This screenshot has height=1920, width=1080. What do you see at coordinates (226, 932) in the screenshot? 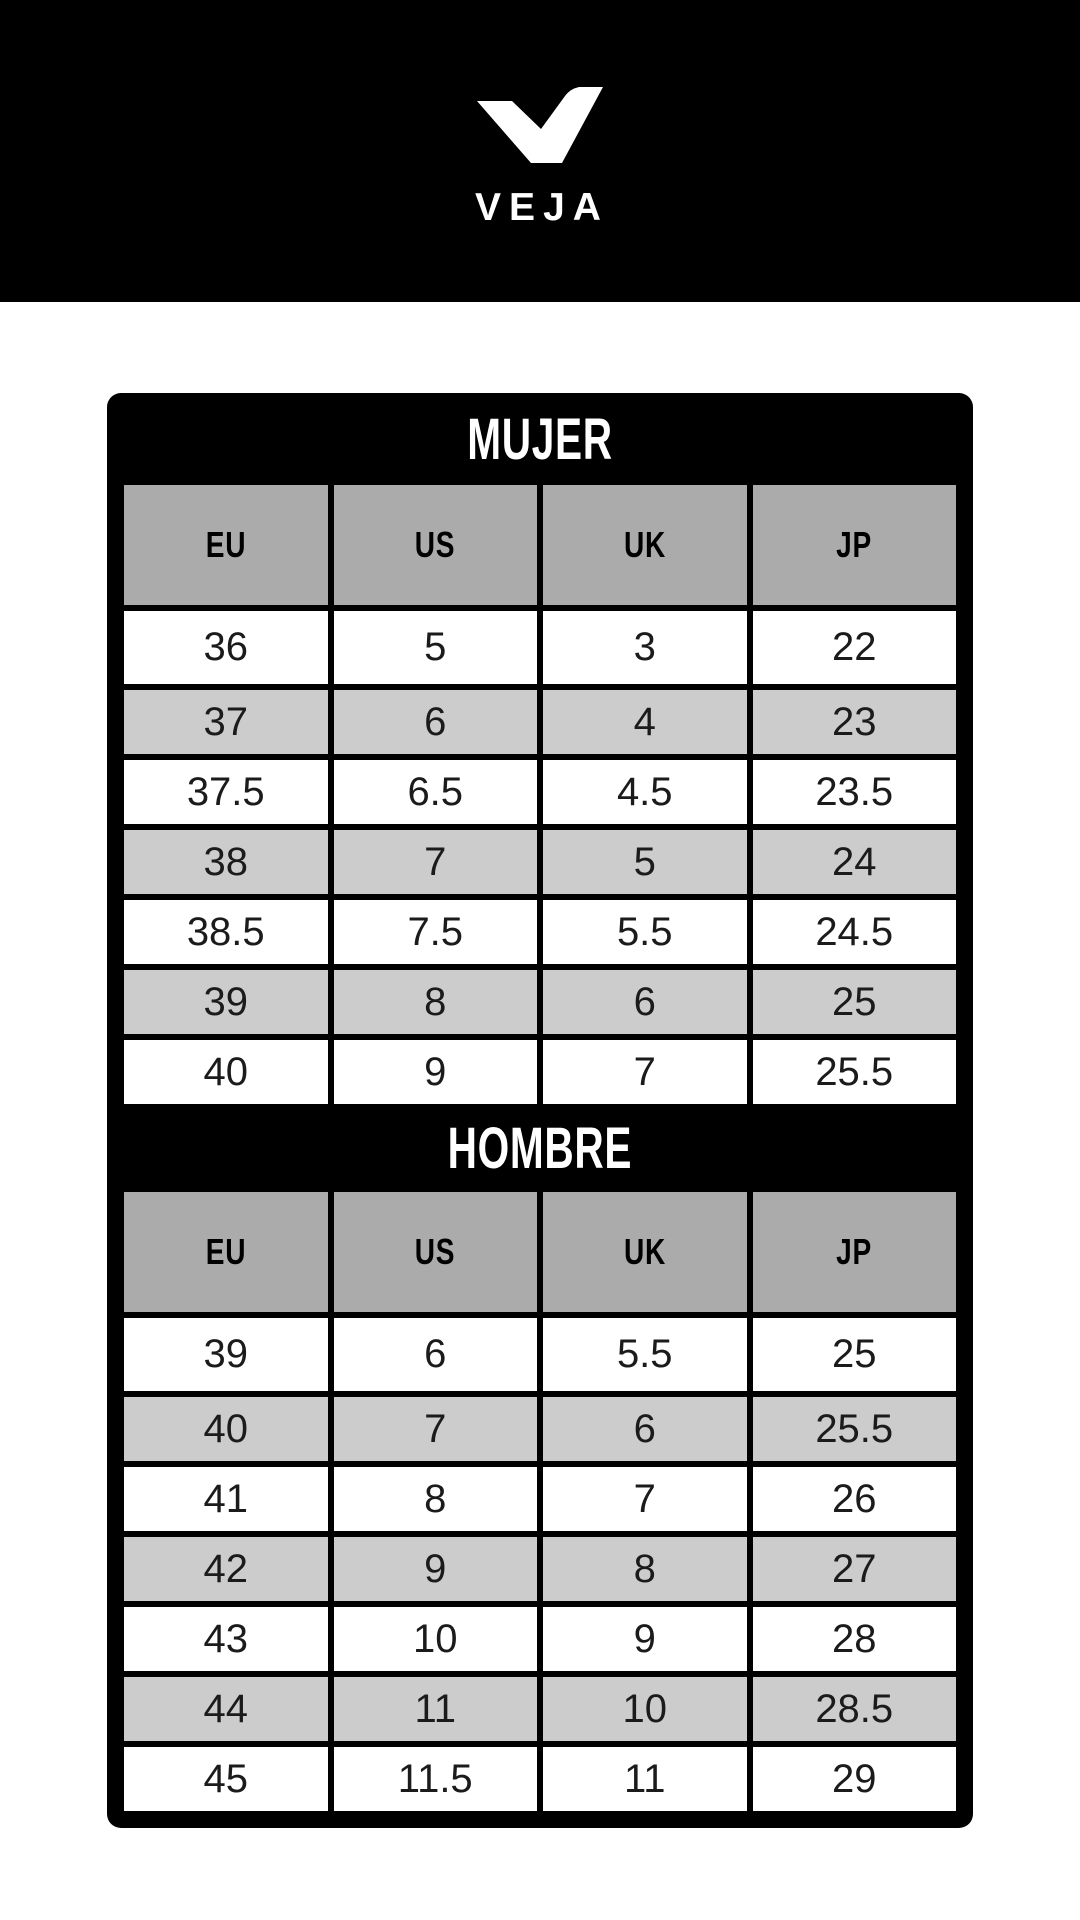
I see `size-cell: 38.5` at bounding box center [226, 932].